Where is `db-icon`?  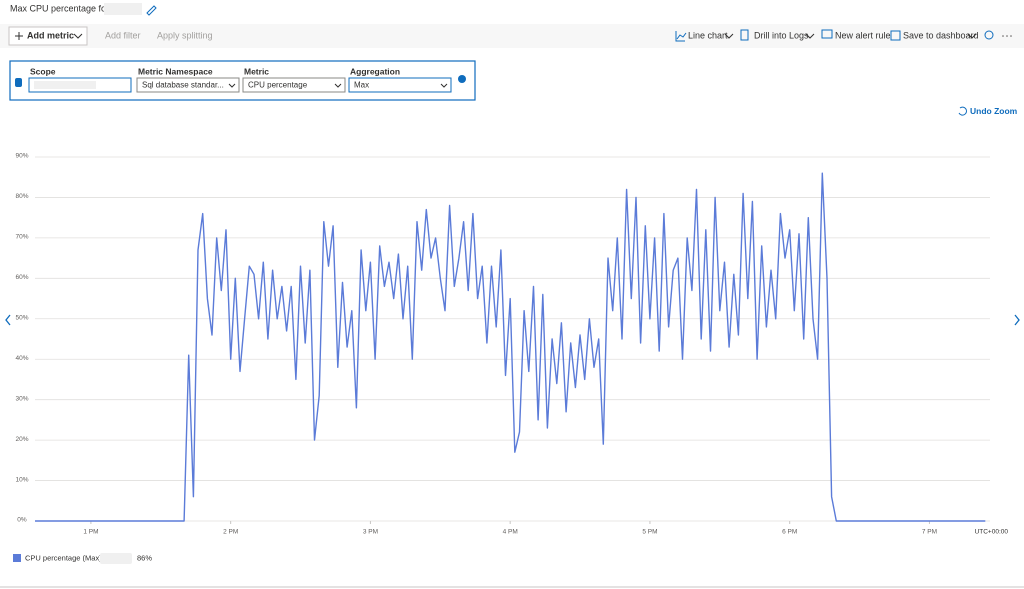 db-icon is located at coordinates (18, 82).